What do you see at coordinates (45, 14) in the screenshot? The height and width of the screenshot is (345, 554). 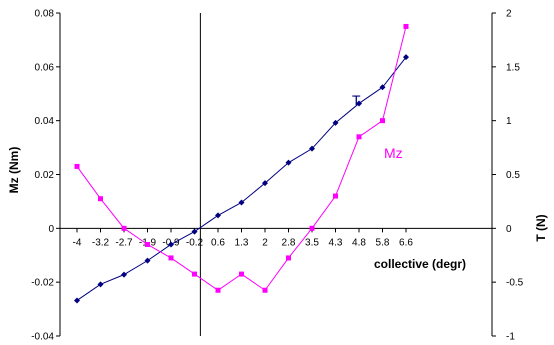 I see `left-tick-label: 0.08` at bounding box center [45, 14].